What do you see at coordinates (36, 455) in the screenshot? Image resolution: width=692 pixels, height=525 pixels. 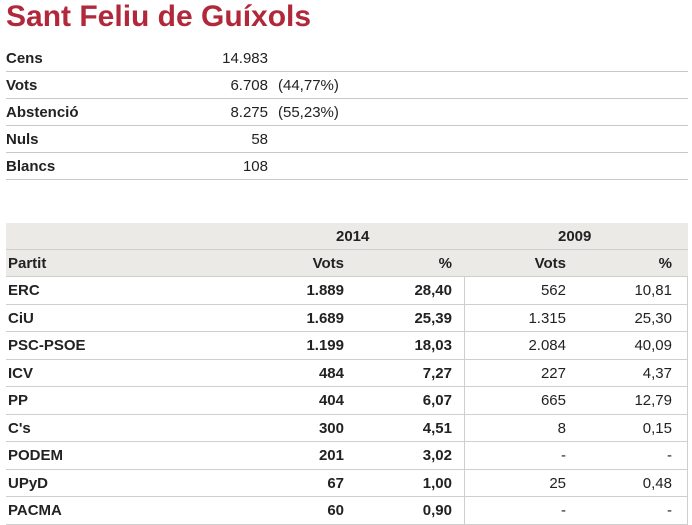 I see `party-name: PODEM` at bounding box center [36, 455].